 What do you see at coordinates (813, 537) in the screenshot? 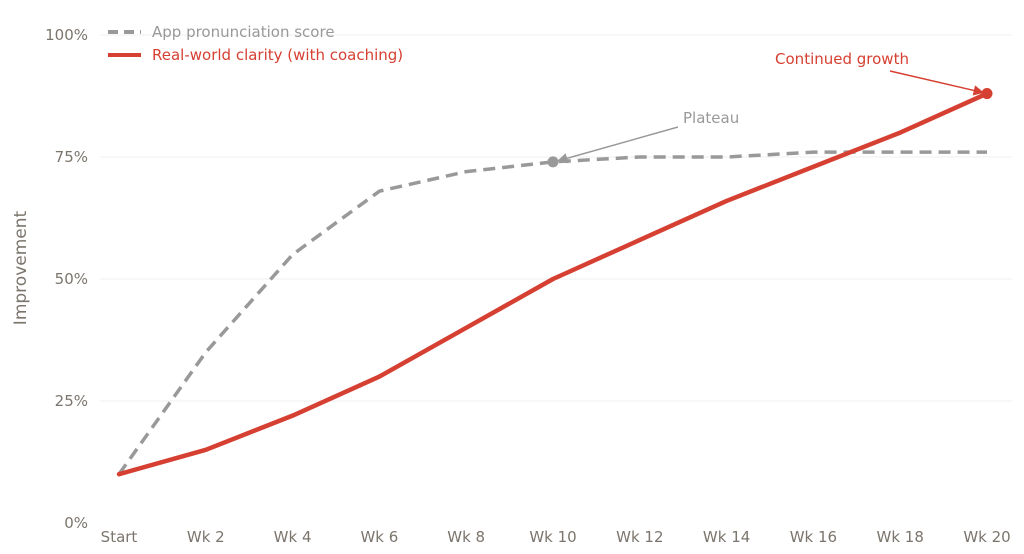
I see `x-tick-label: Wk 16` at bounding box center [813, 537].